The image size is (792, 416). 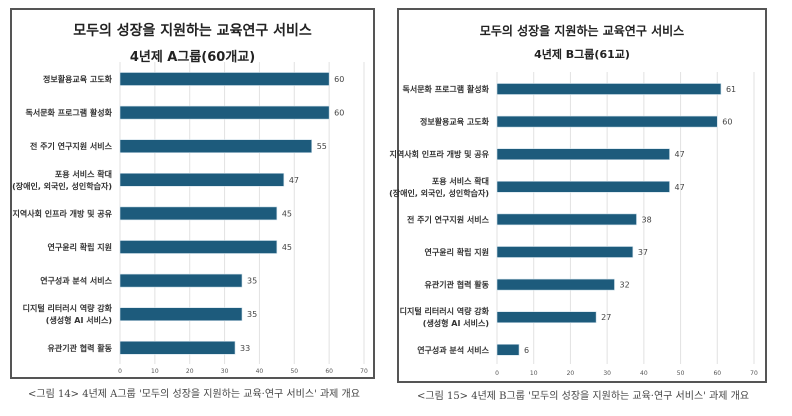 I want to click on chart-a-category-label: 전 주기 연구지원 서비스, so click(x=71, y=146).